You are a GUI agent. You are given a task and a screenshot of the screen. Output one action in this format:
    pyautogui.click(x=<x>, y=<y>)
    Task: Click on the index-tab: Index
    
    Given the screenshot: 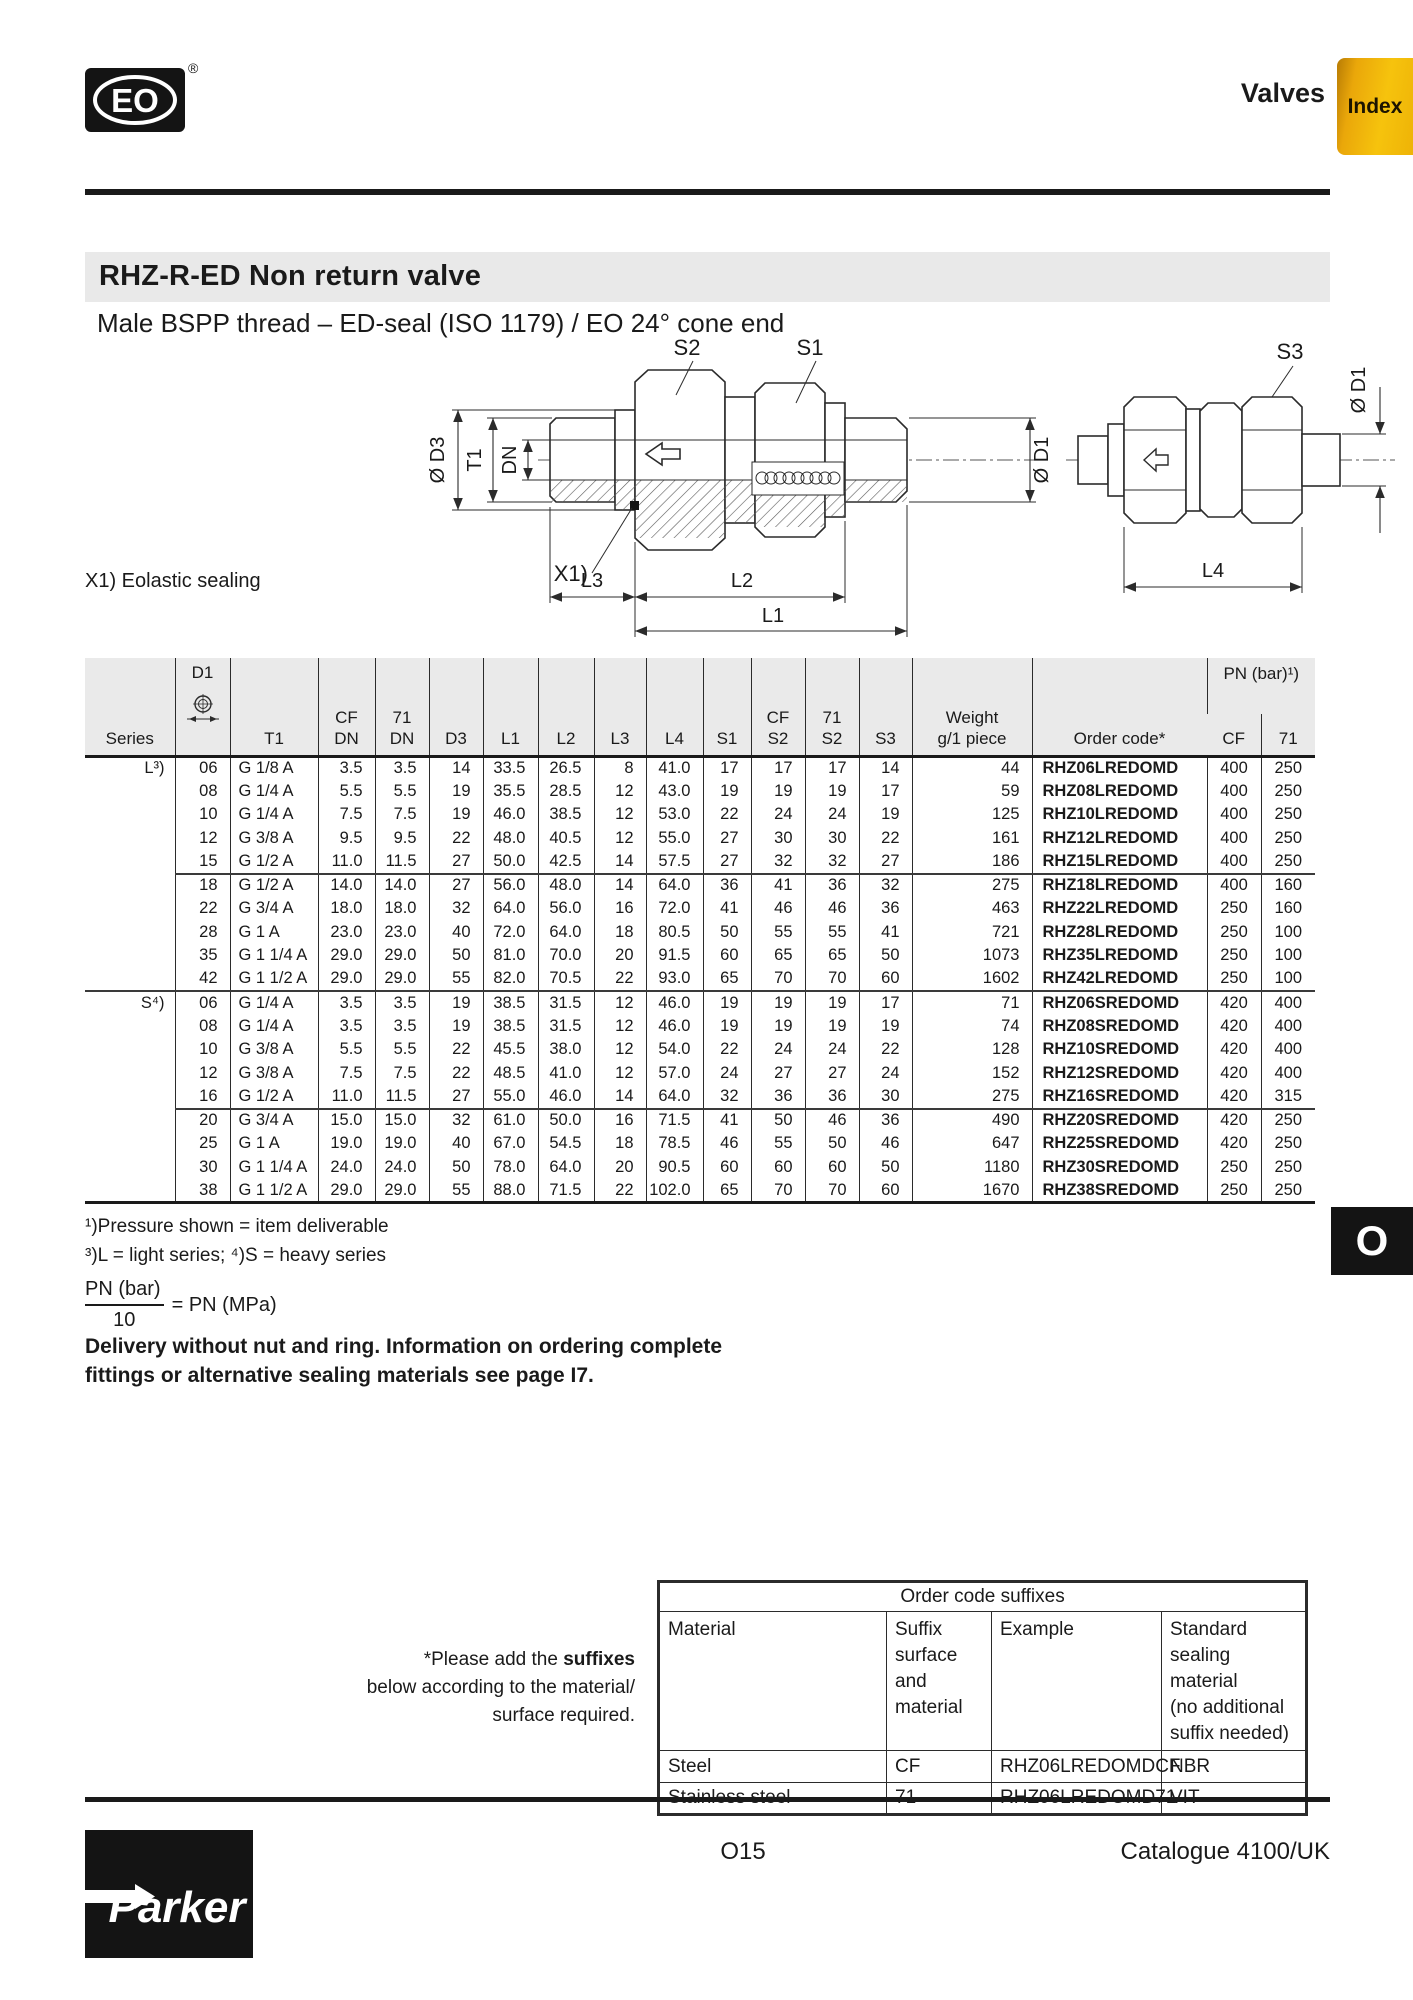 What is the action you would take?
    pyautogui.click(x=1375, y=106)
    